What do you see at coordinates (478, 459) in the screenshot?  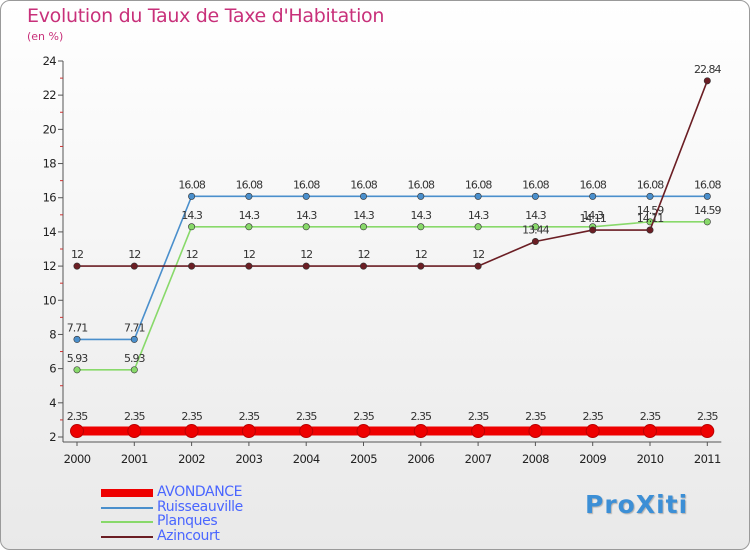 I see `x-tick-label: 2007` at bounding box center [478, 459].